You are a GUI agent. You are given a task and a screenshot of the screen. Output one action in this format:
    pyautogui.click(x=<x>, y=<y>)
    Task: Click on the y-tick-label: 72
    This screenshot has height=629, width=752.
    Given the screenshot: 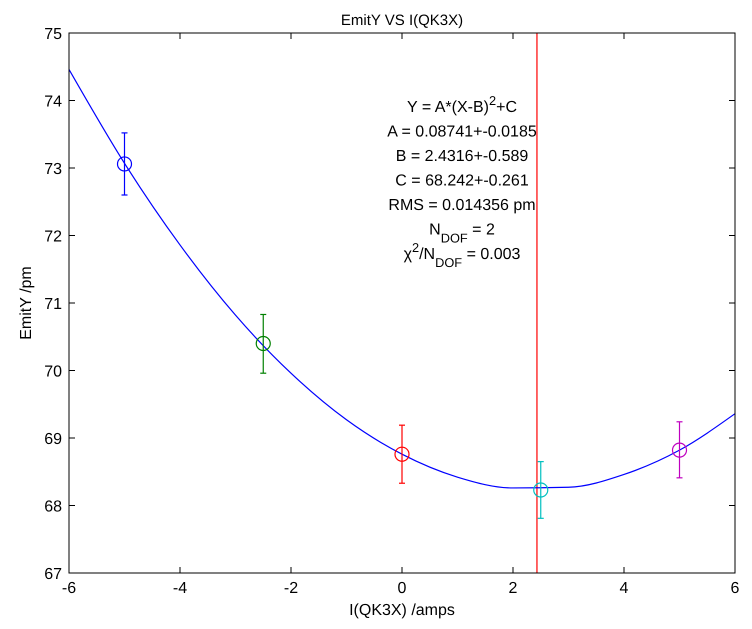 What is the action you would take?
    pyautogui.click(x=53, y=237)
    